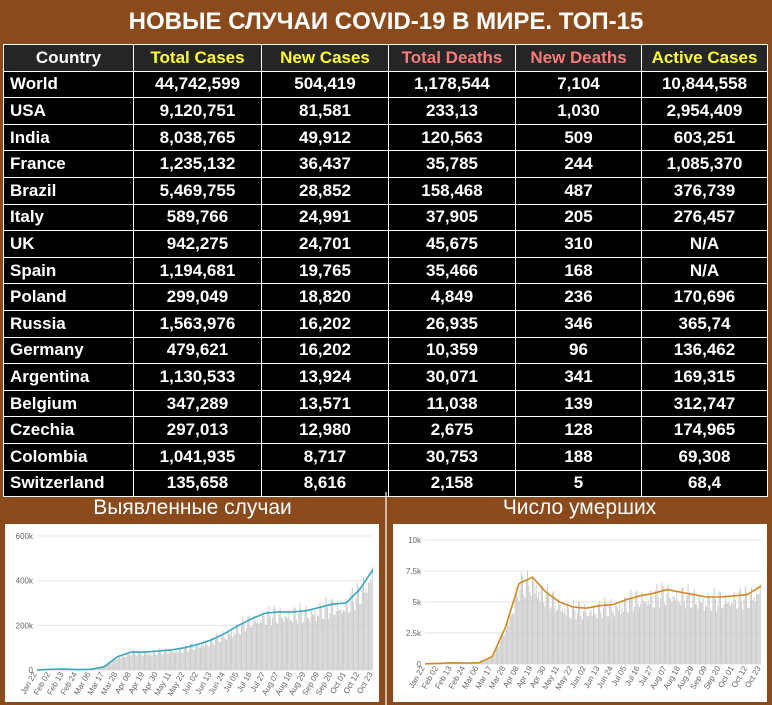 Image resolution: width=772 pixels, height=705 pixels. Describe the element at coordinates (704, 377) in the screenshot. I see `cell-active-cases: 169,315` at that location.